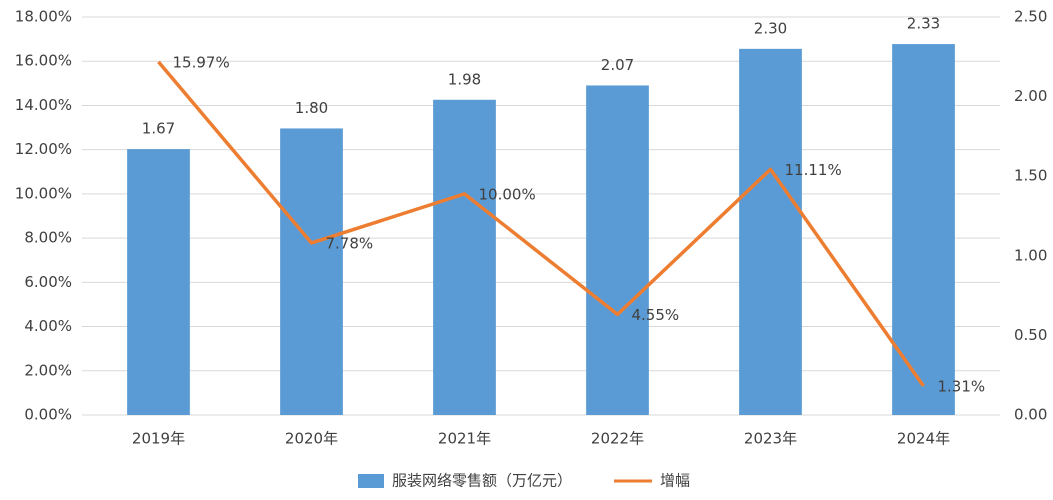 The image size is (1053, 500). What do you see at coordinates (962, 387) in the screenshot?
I see `data-label: 1.31%` at bounding box center [962, 387].